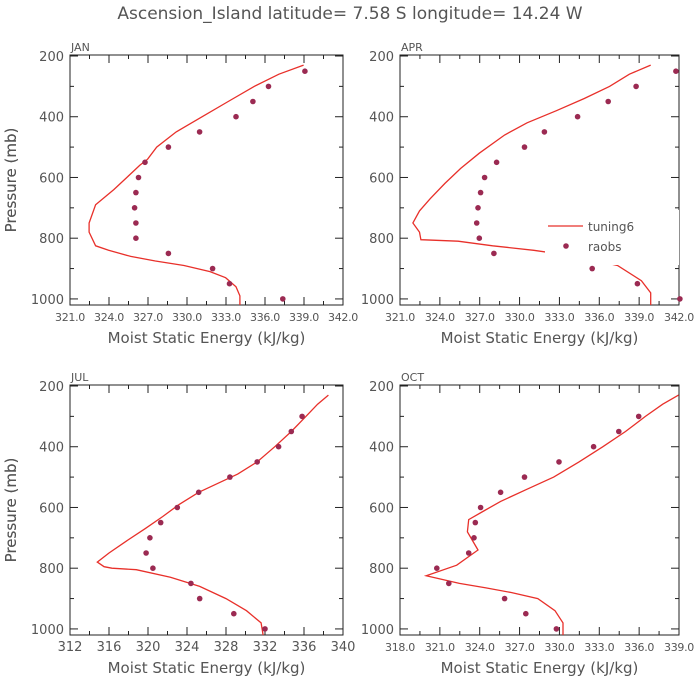 The height and width of the screenshot is (700, 700). I want to click on legend-marker-swatch, so click(566, 246).